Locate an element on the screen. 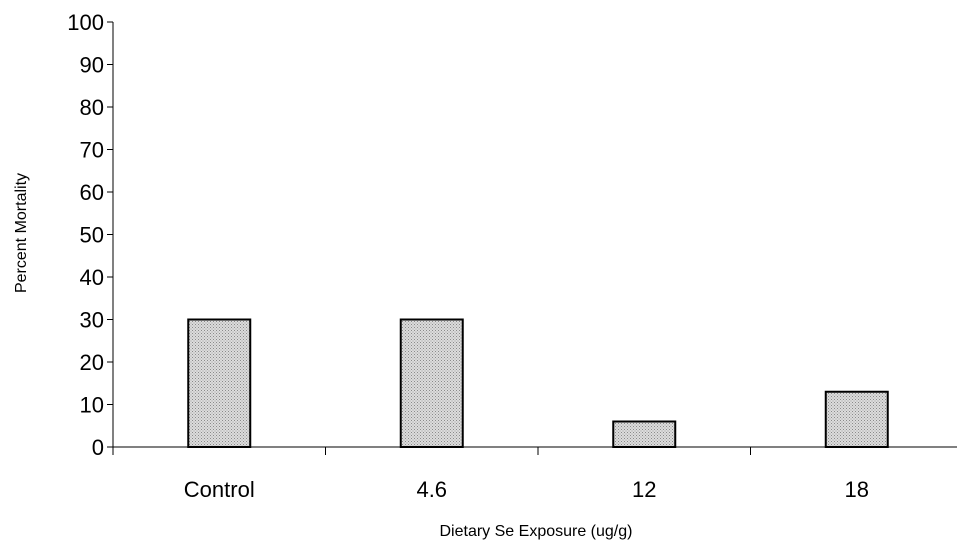  y-tick-label: 40 is located at coordinates (92, 277).